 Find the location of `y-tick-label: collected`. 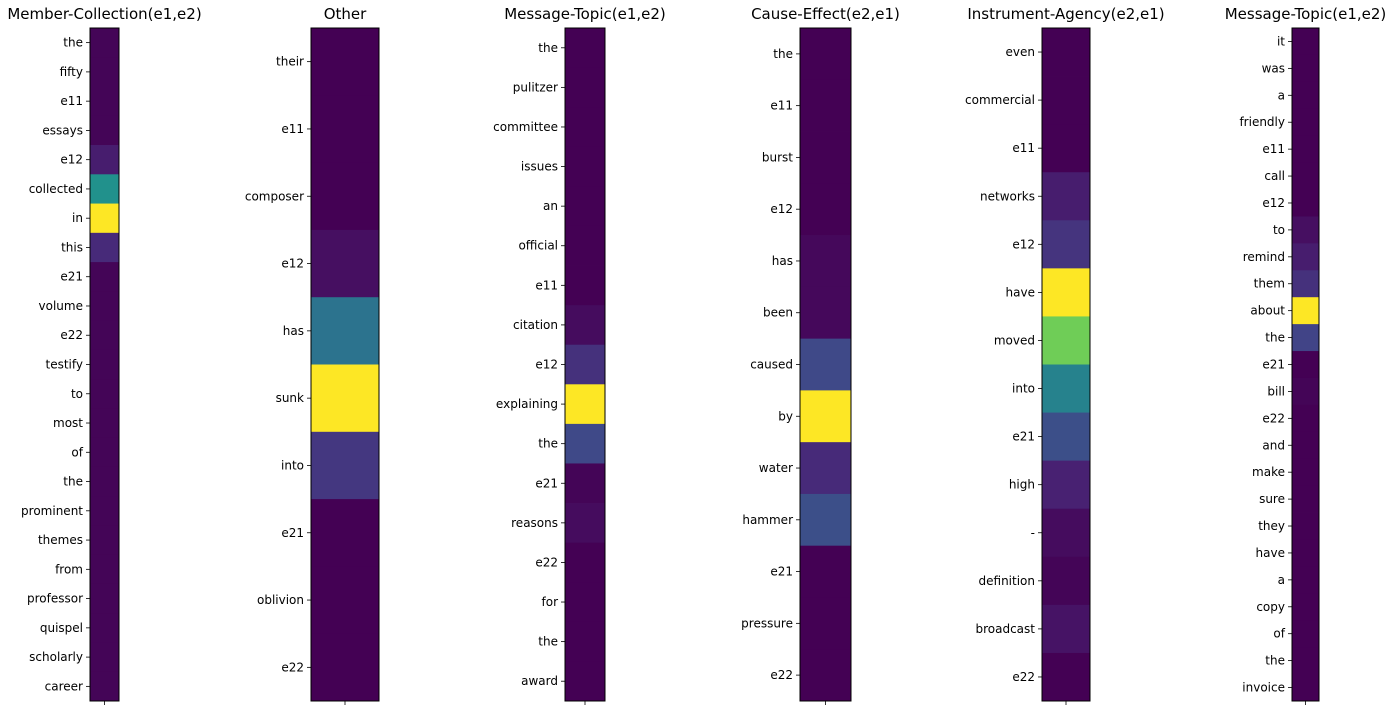

y-tick-label: collected is located at coordinates (56, 189).